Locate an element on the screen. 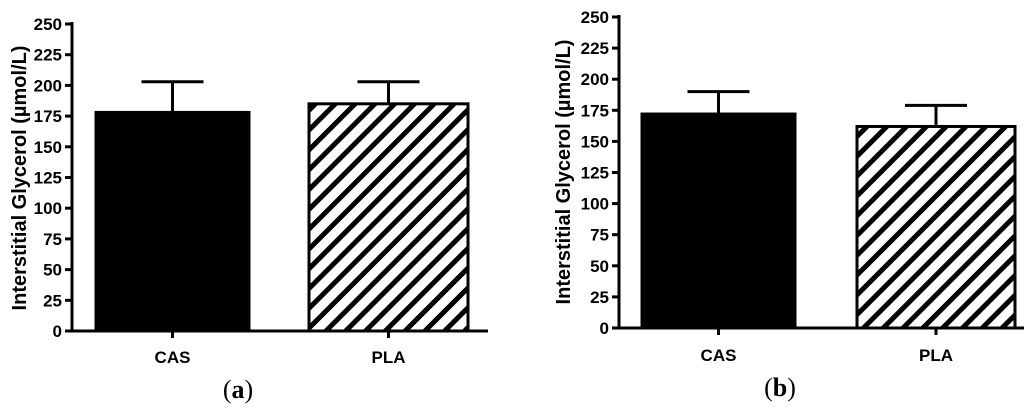 Image resolution: width=1024 pixels, height=412 pixels. panel-label: (b) is located at coordinates (780, 387).